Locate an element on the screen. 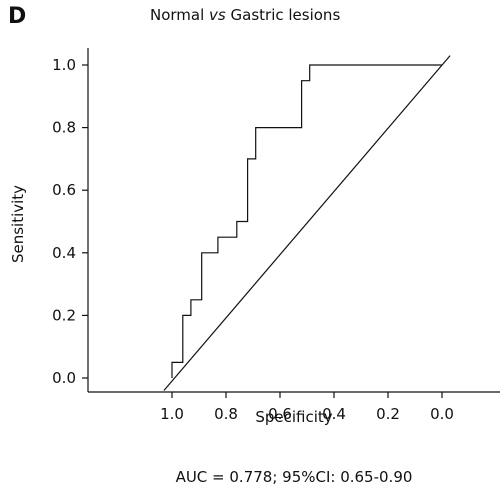 The height and width of the screenshot is (502, 500). chart-title: Normal vs Gastric lesions is located at coordinates (310, 15).